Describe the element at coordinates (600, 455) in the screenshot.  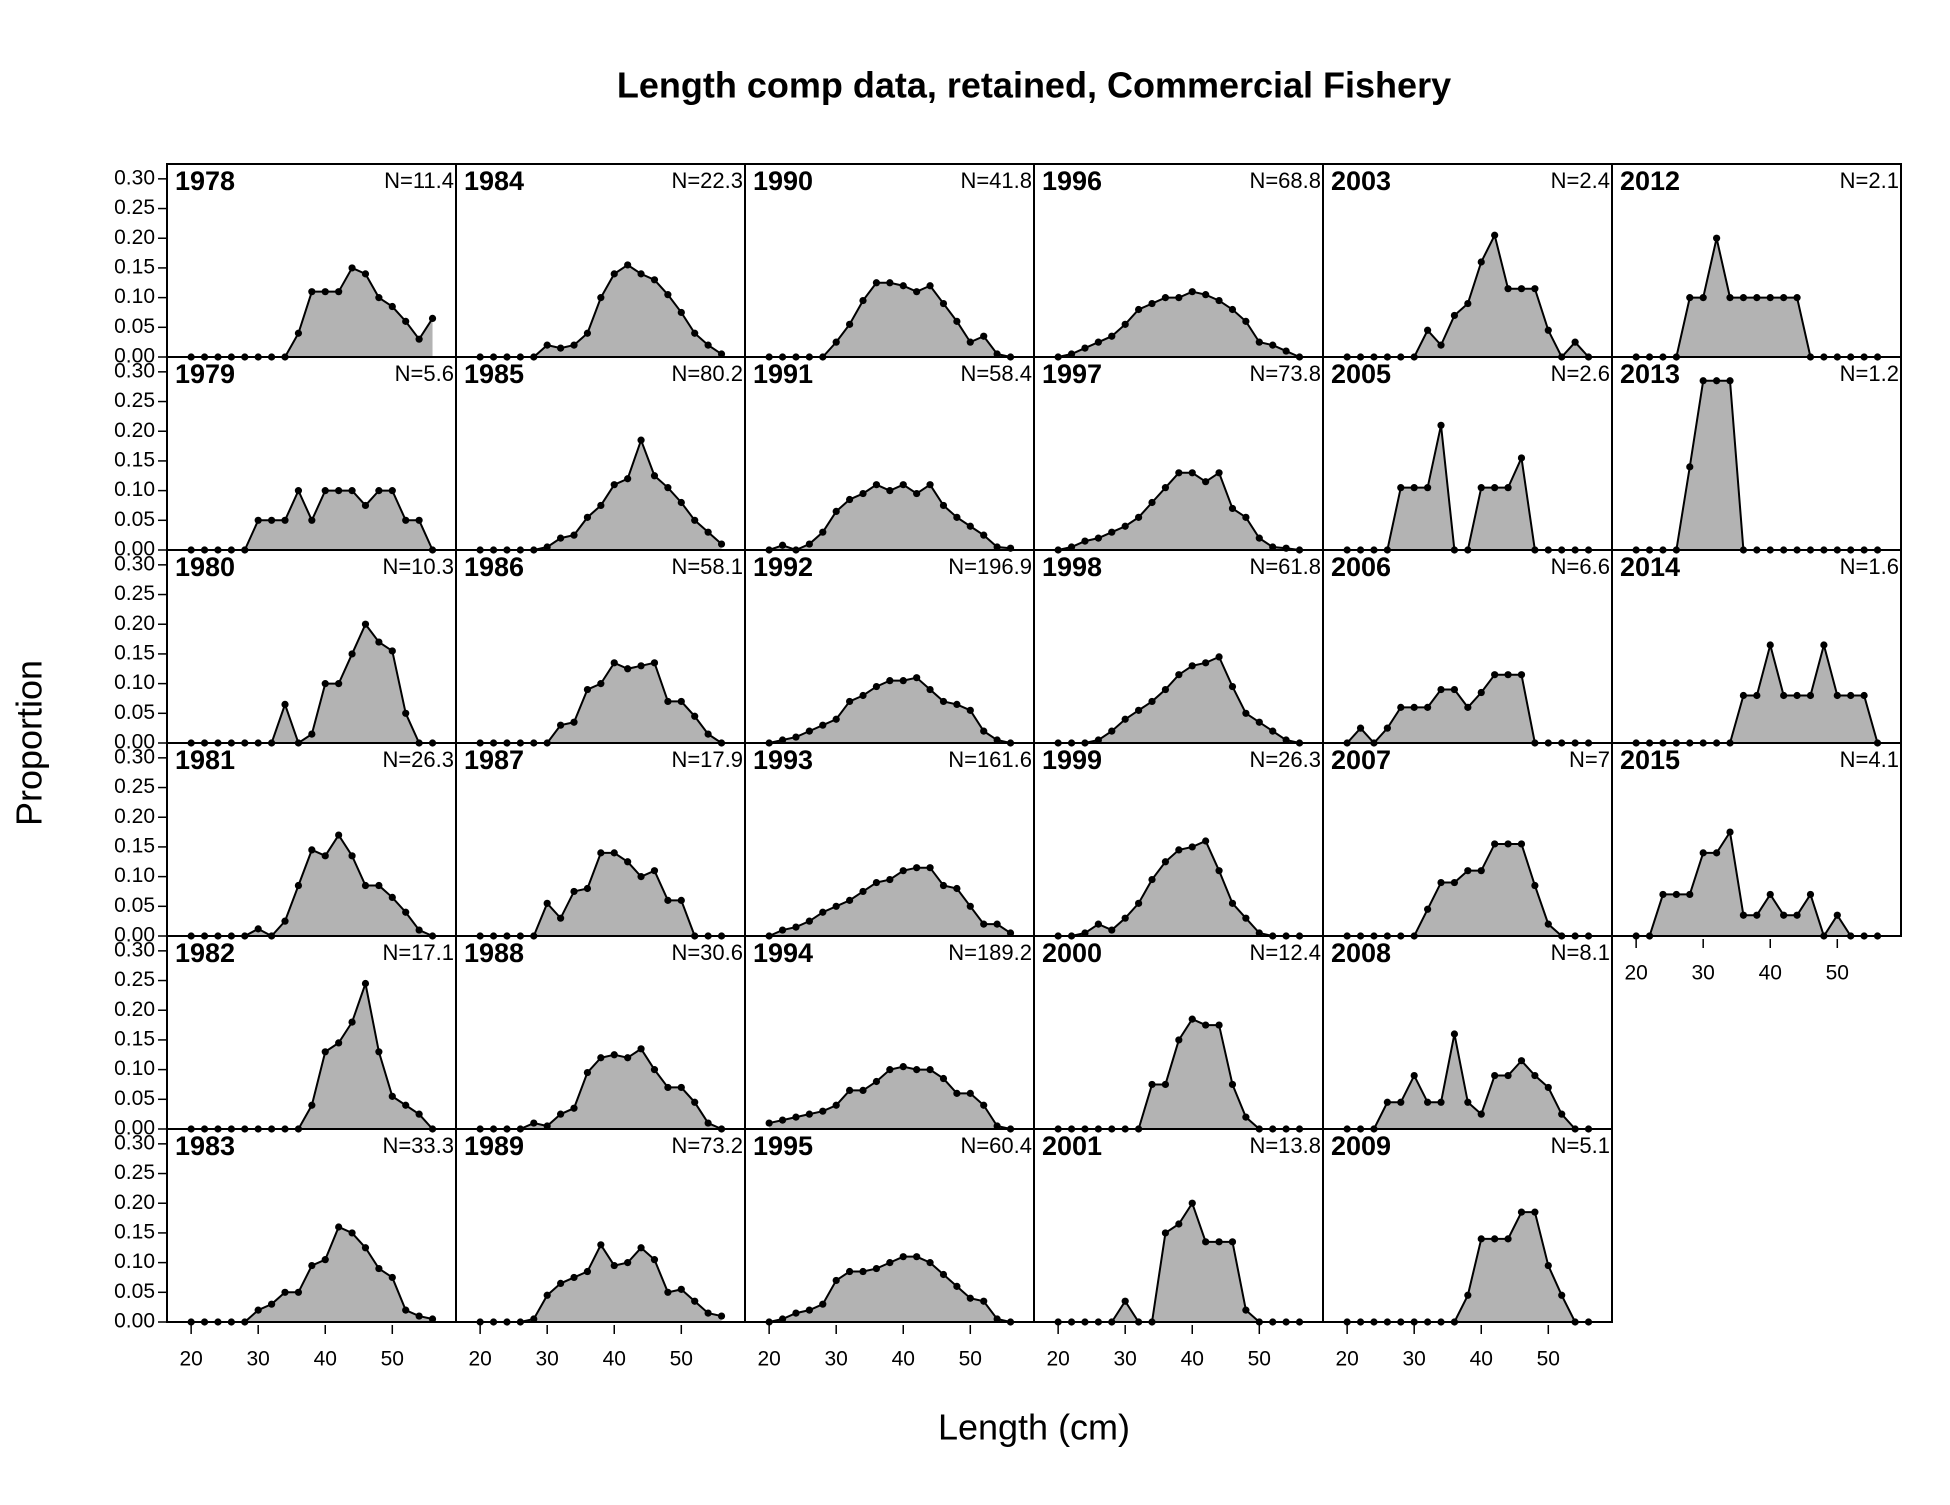
I see `panel: 1985 N=80.2` at that location.